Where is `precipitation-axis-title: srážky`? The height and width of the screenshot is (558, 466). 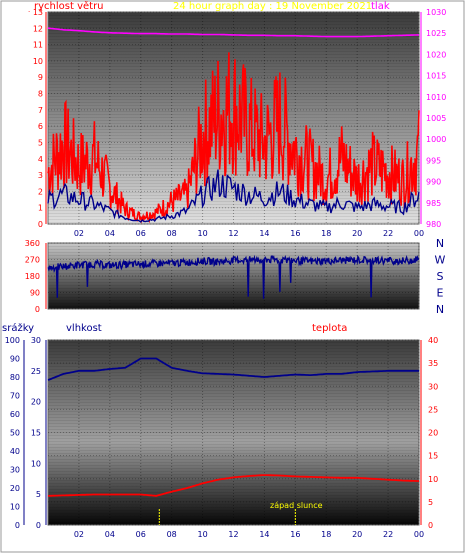 precipitation-axis-title: srážky is located at coordinates (18, 328).